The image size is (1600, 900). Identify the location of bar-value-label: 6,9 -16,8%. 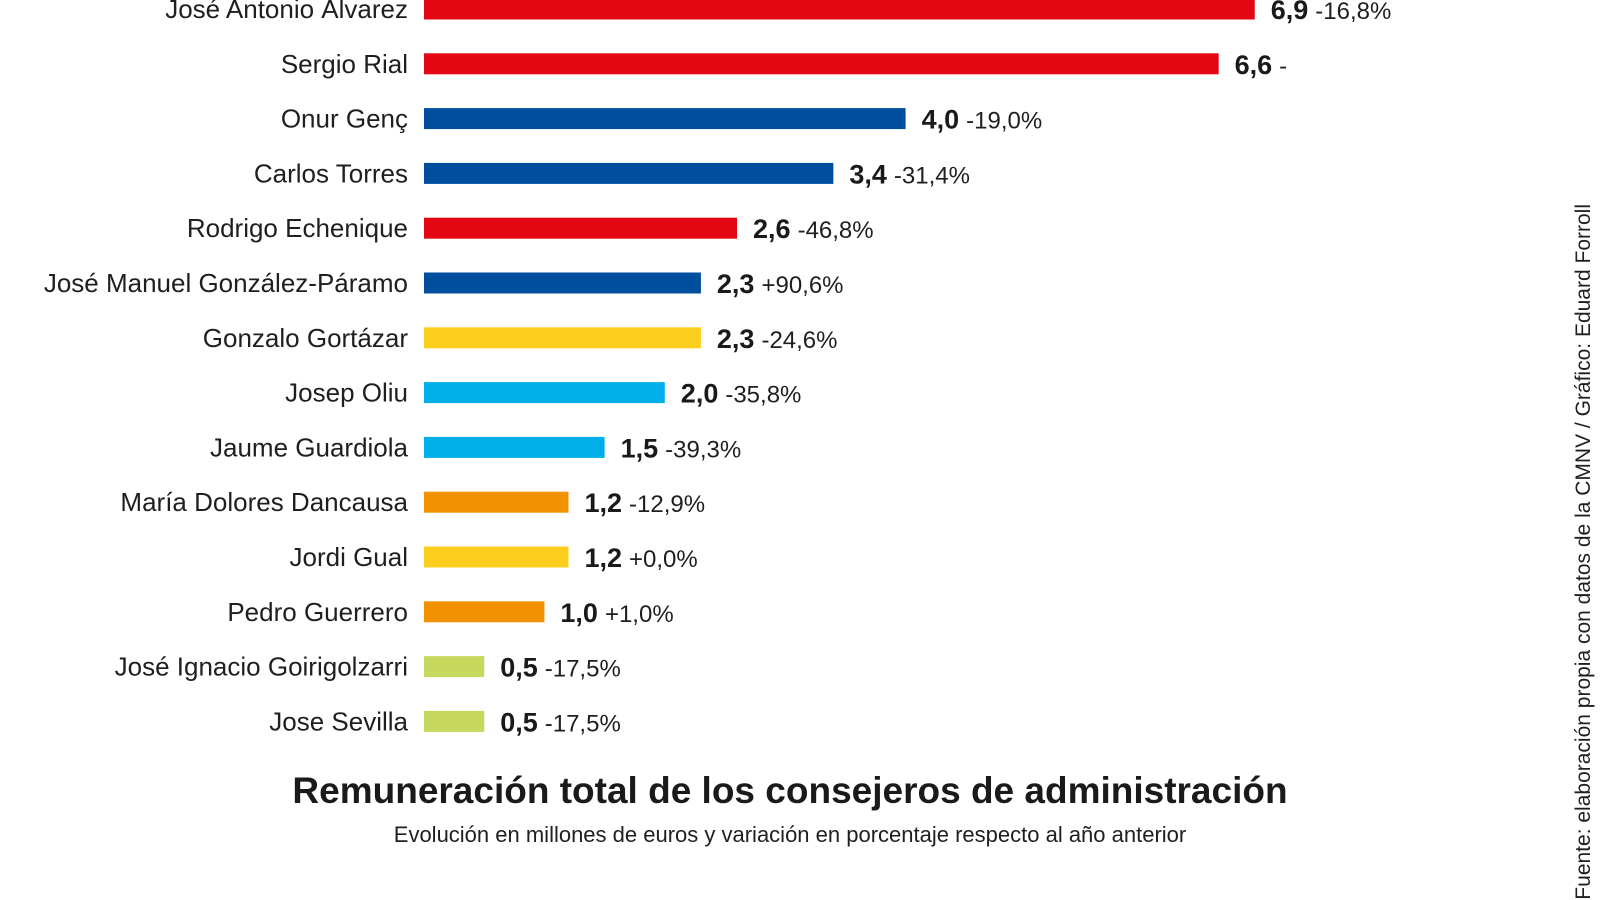
(1331, 12).